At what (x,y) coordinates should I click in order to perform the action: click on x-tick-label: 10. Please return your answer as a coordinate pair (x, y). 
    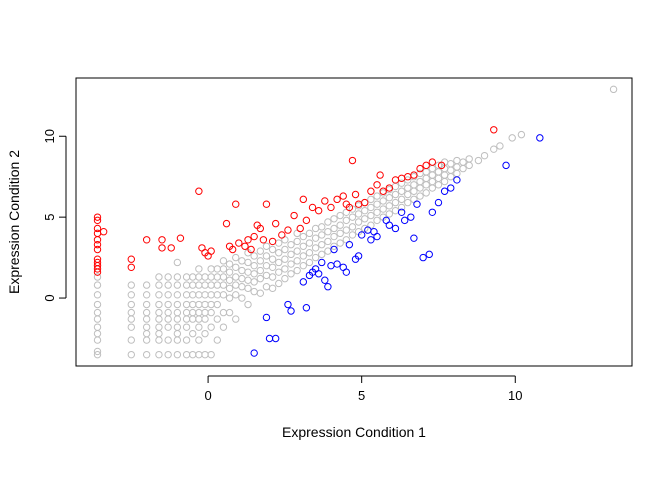
    Looking at the image, I should click on (515, 395).